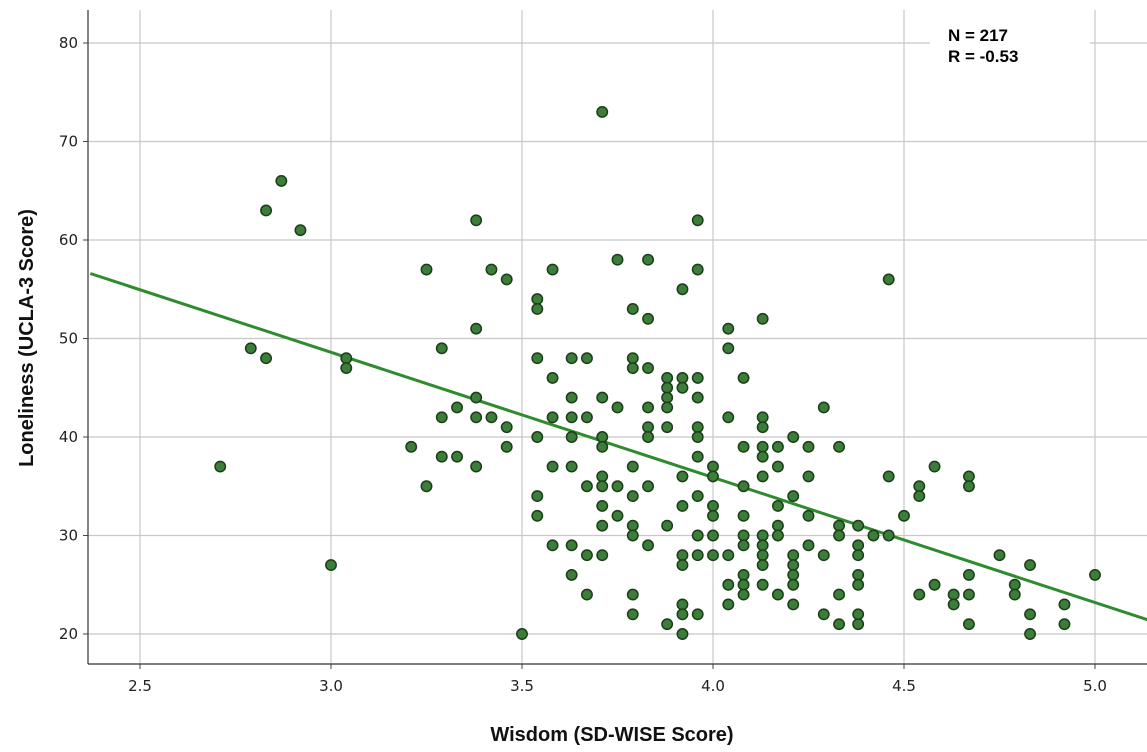 The height and width of the screenshot is (752, 1147). Describe the element at coordinates (27, 338) in the screenshot. I see `y-axis-title: Loneliness (UCLA-3 Score)` at that location.